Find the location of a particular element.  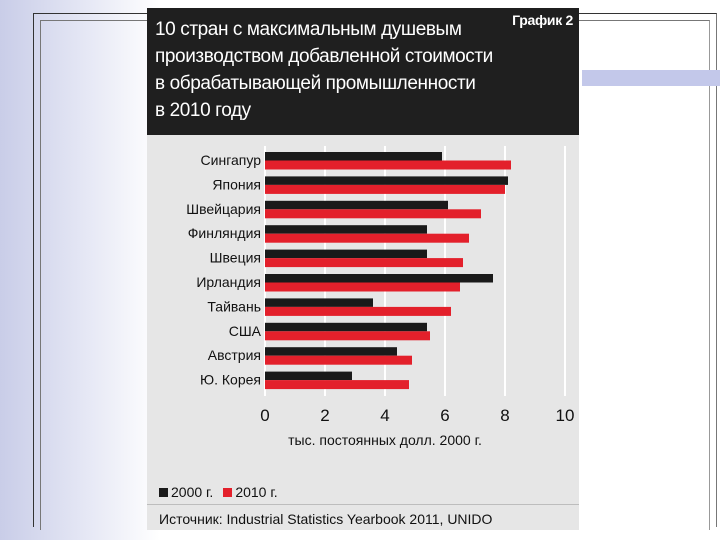

category-label: Австрия is located at coordinates (234, 355).